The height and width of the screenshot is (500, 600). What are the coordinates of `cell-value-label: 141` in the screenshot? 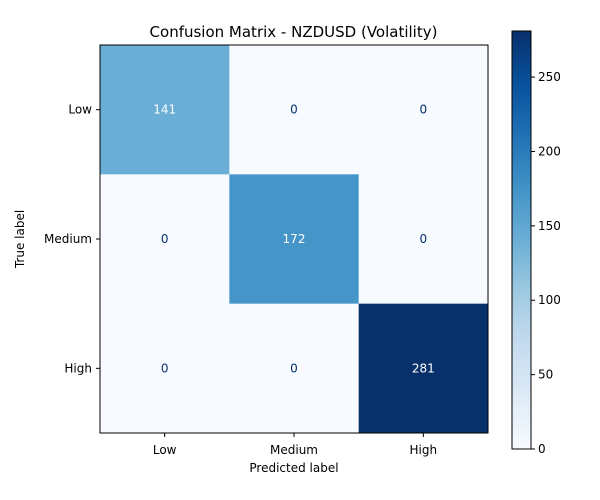 It's located at (164, 110).